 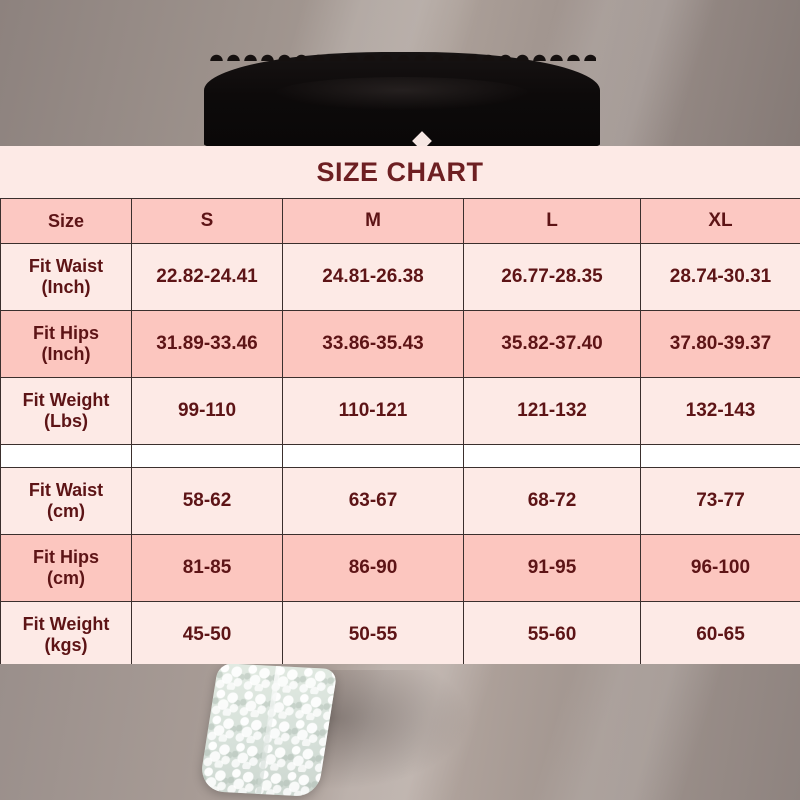 I want to click on cell-fit-waist-inch-s: 22.82-24.41, so click(x=207, y=277).